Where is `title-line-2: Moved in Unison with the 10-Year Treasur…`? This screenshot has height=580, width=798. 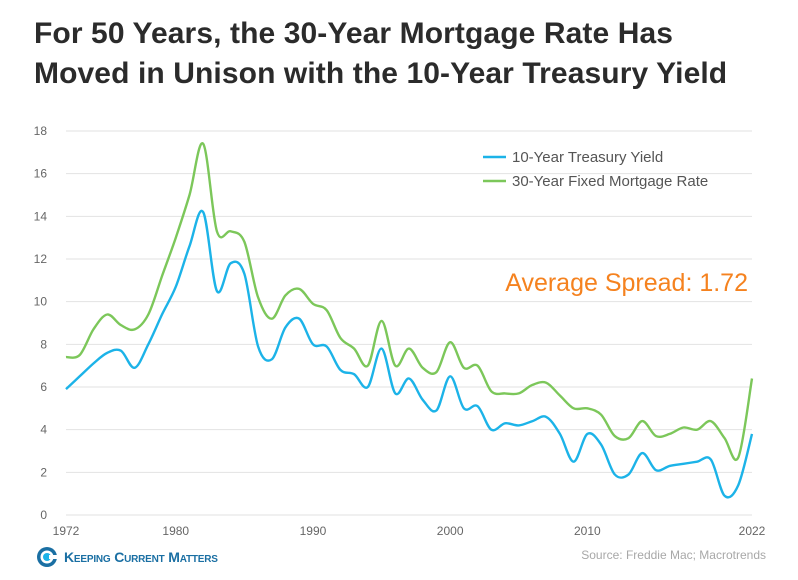 title-line-2: Moved in Unison with the 10-Year Treasur… is located at coordinates (381, 73).